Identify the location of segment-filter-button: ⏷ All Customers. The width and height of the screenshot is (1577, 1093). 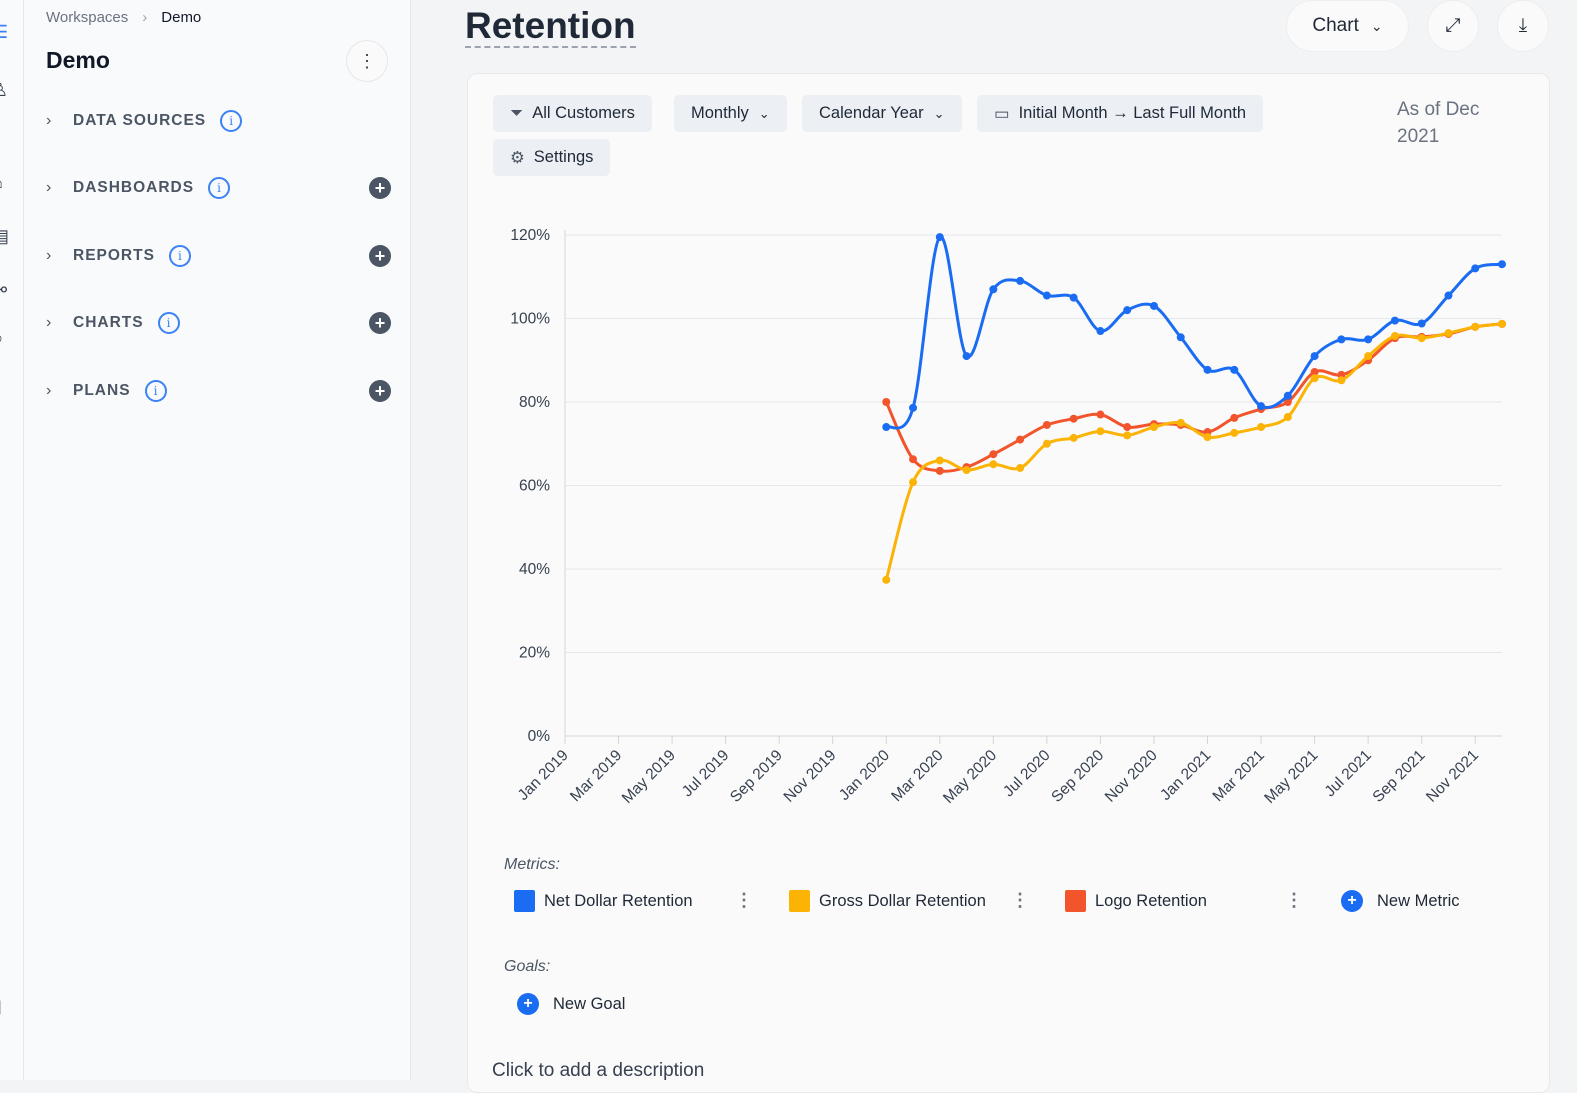
(572, 113).